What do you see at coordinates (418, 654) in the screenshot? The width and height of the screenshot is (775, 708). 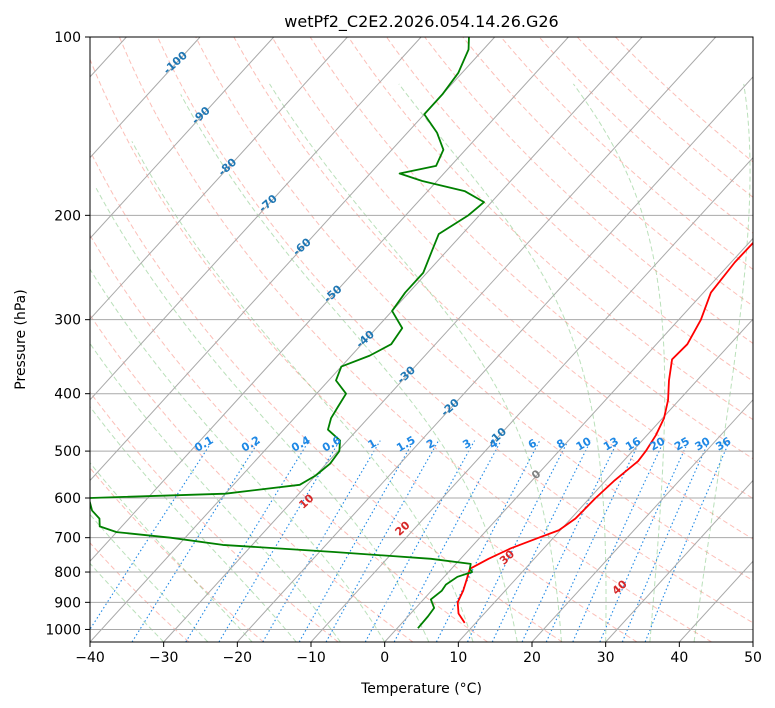 I see `x-axis-ticks: −40 −30 −20 −10 0 10 20 30 40 50` at bounding box center [418, 654].